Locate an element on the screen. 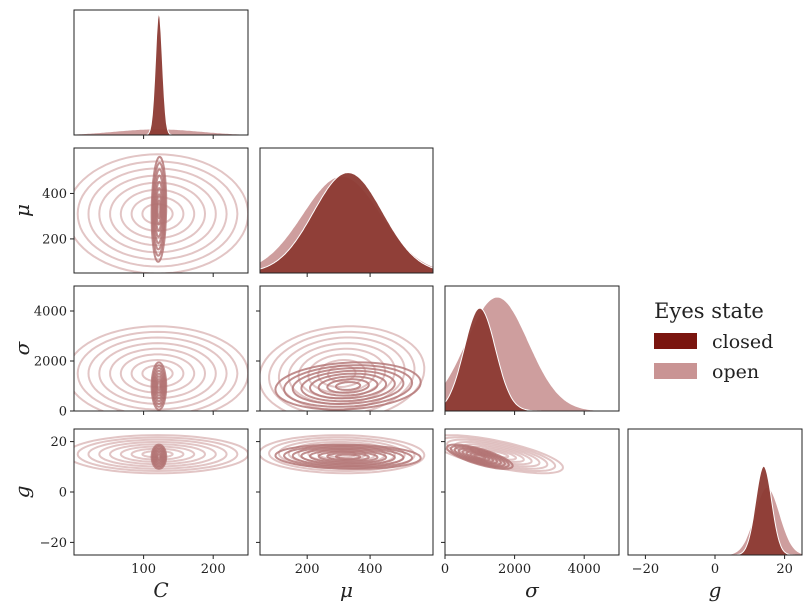 Image resolution: width=811 pixels, height=611 pixels. legend-swatch-closed is located at coordinates (675, 341).